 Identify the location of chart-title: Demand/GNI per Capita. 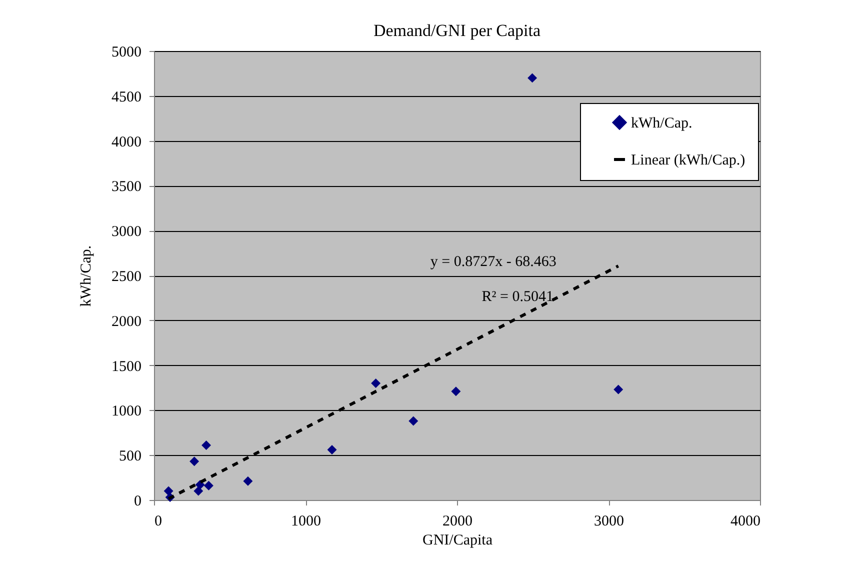
(457, 30).